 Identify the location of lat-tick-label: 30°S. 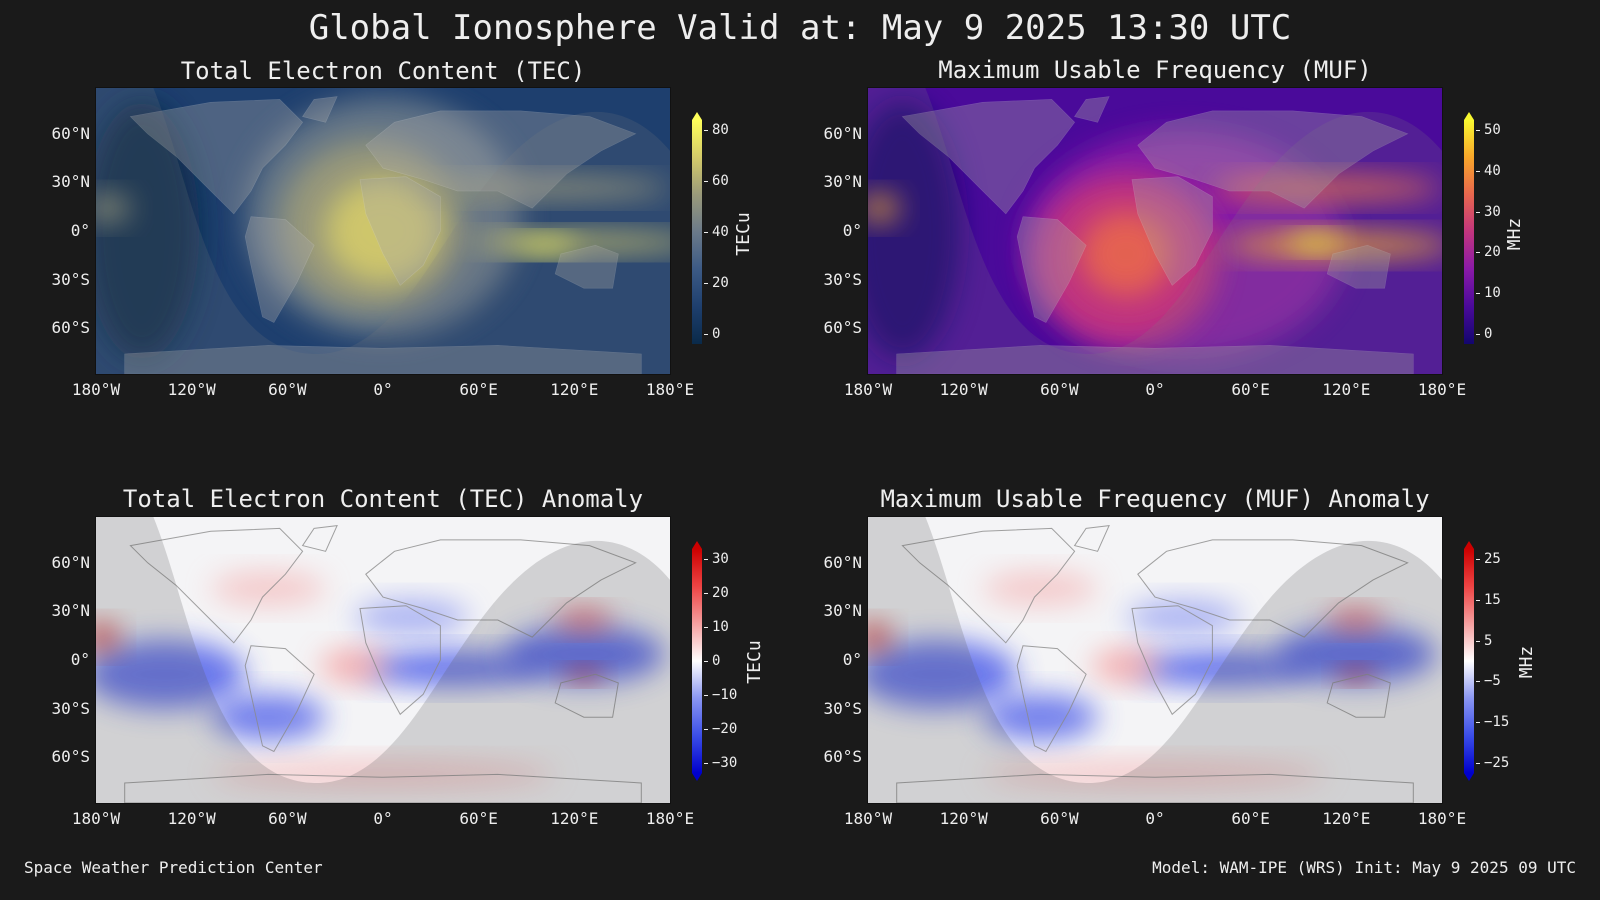
(842, 279).